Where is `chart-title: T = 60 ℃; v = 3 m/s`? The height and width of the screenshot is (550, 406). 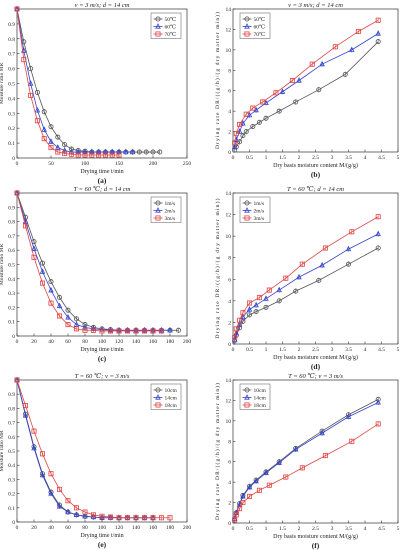 chart-title: T = 60 ℃; v = 3 m/s is located at coordinates (102, 376).